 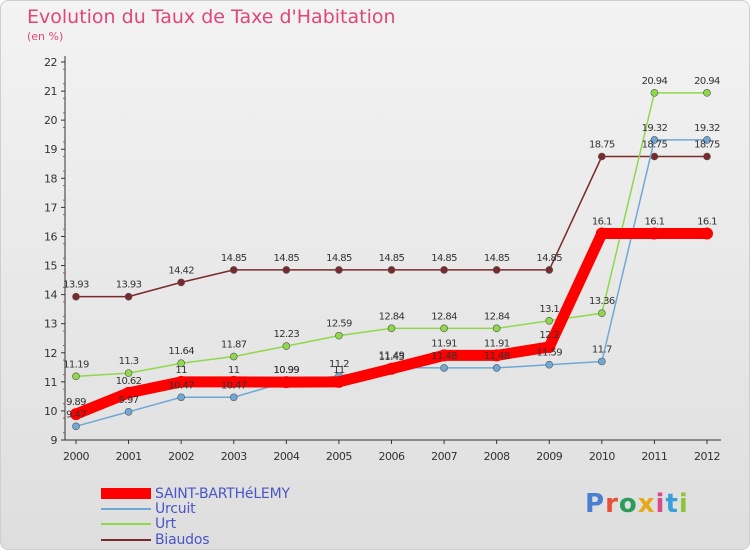 I want to click on data-label: 12.59, so click(x=339, y=324).